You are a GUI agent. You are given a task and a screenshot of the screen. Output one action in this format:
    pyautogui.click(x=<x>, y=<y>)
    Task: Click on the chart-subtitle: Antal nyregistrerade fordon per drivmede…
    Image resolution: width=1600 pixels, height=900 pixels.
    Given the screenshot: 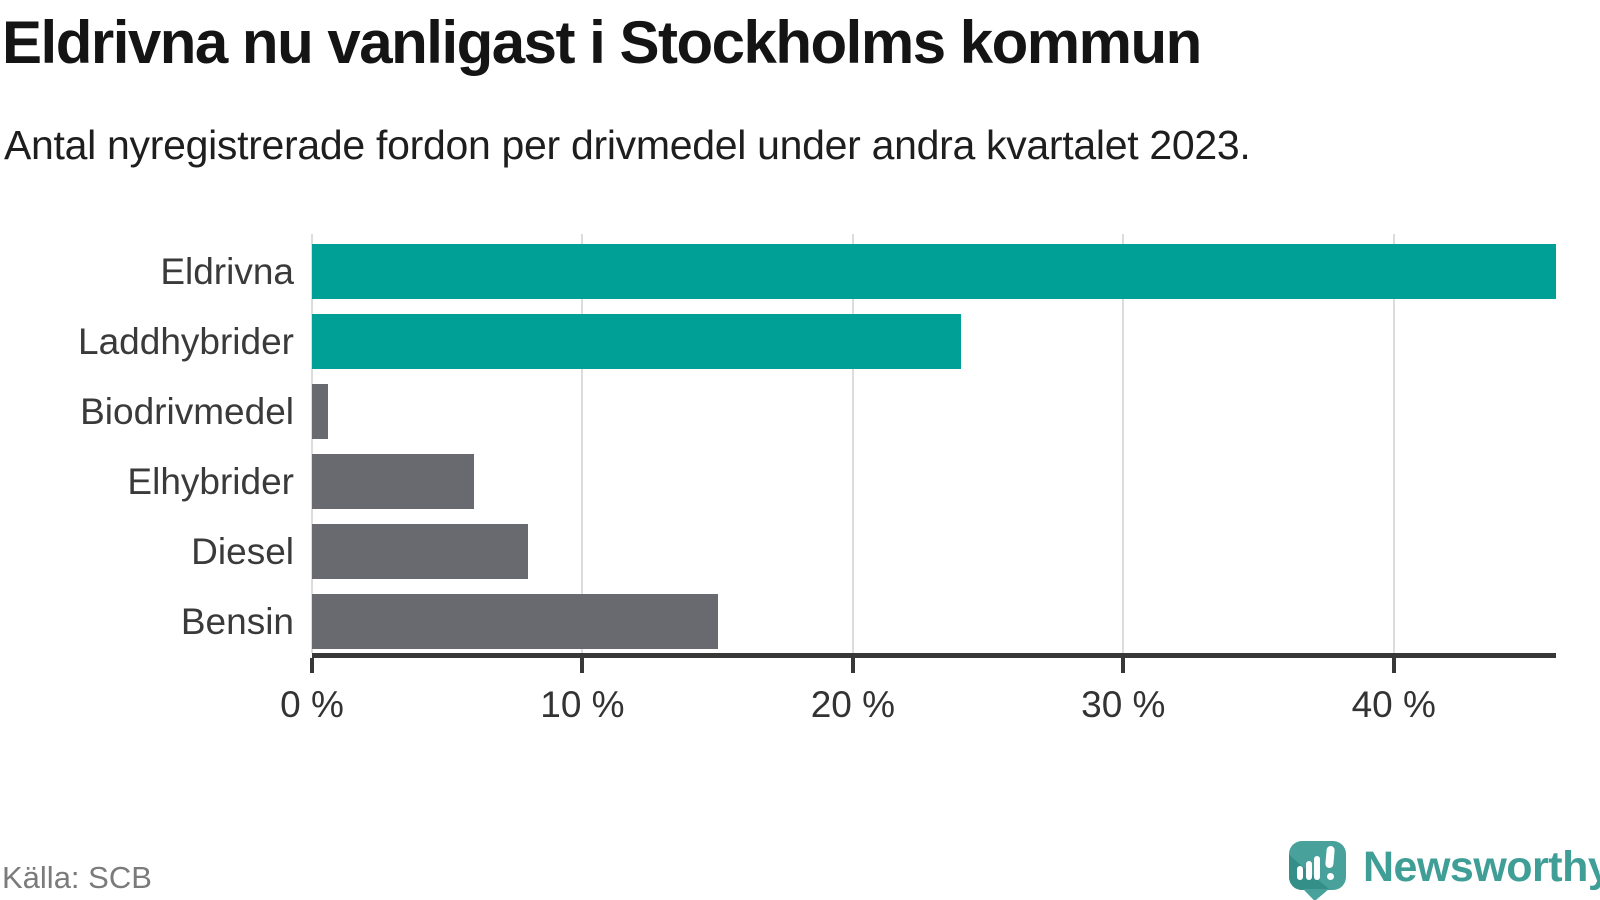 What is the action you would take?
    pyautogui.click(x=627, y=145)
    